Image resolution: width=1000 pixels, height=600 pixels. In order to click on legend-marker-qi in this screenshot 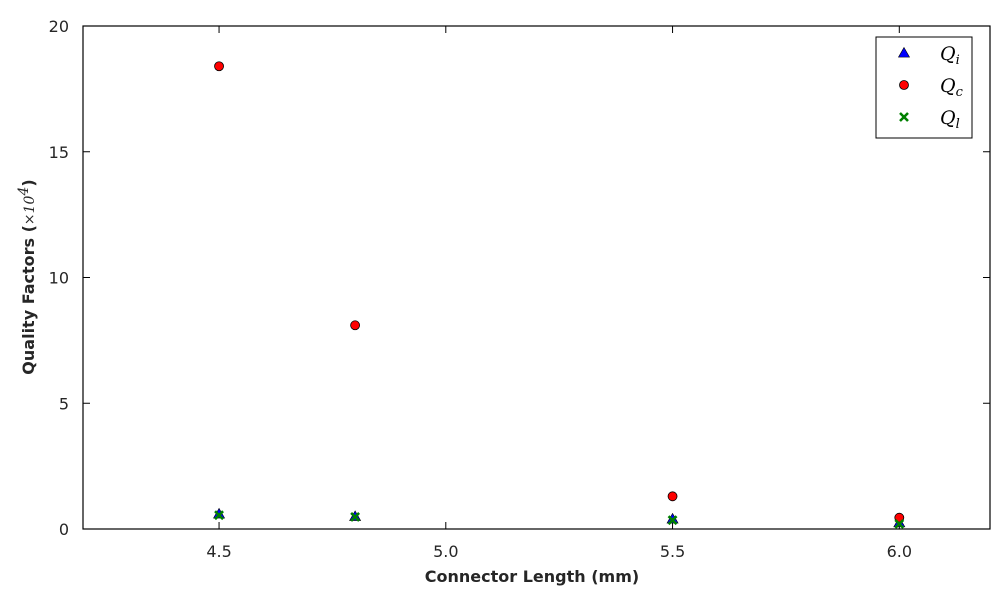, I will do `click(904, 52)`.